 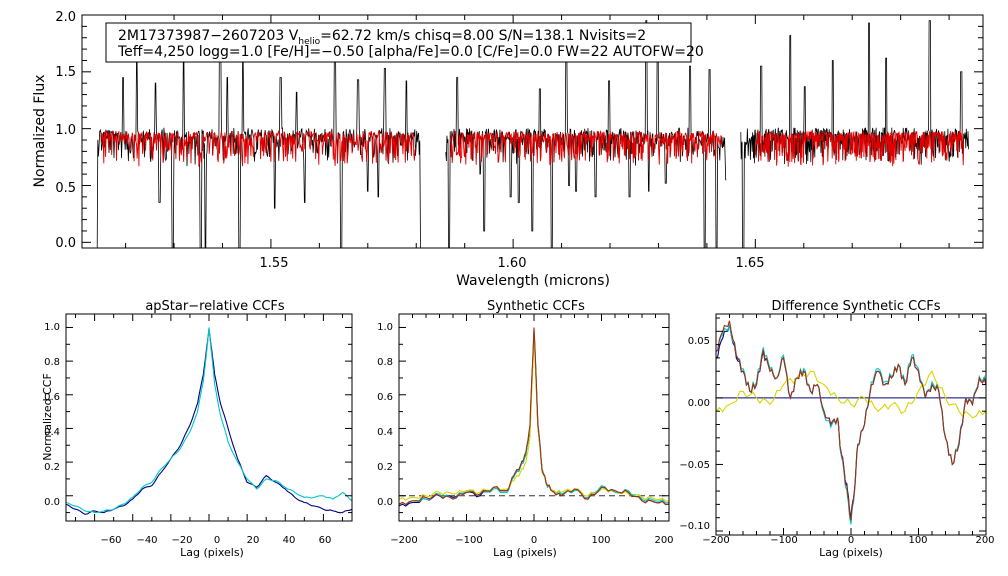 I want to click on apstar-ccf-ytick-label: 0.0, so click(x=52, y=502).